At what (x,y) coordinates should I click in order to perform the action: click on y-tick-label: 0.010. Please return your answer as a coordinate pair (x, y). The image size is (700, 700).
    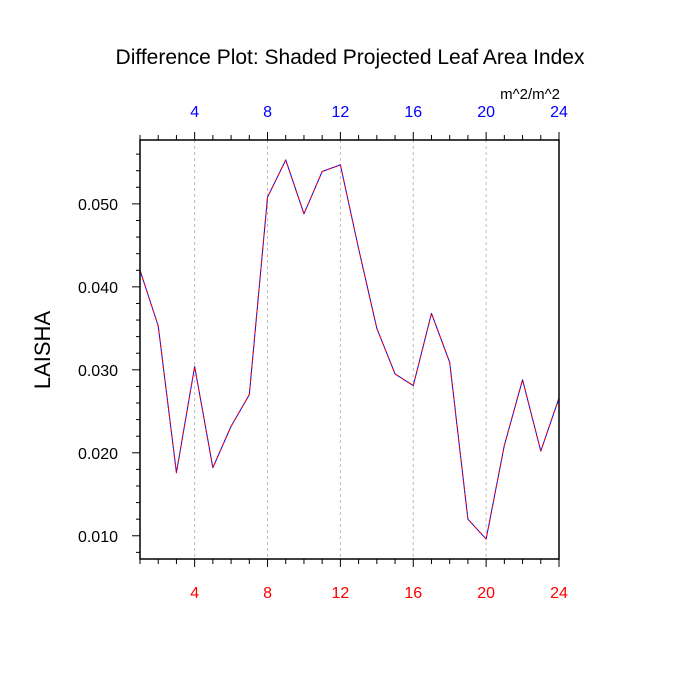
    Looking at the image, I should click on (98, 537).